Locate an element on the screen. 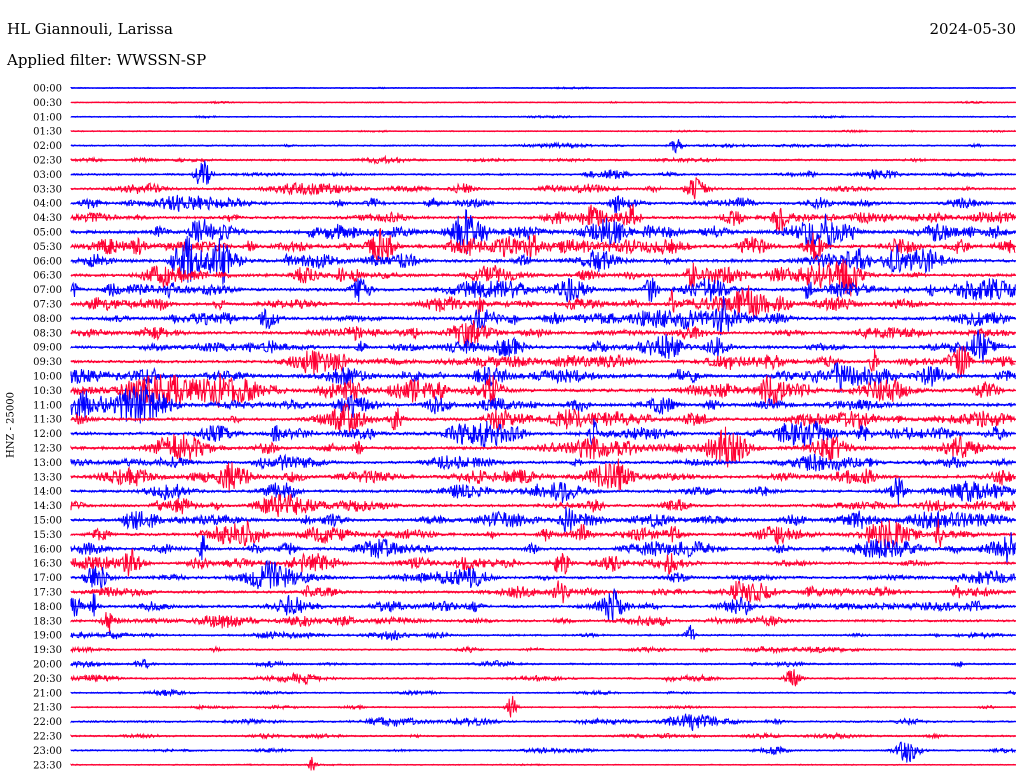 This screenshot has width=1024, height=780. time-tick-label: 13:00 is located at coordinates (47, 463).